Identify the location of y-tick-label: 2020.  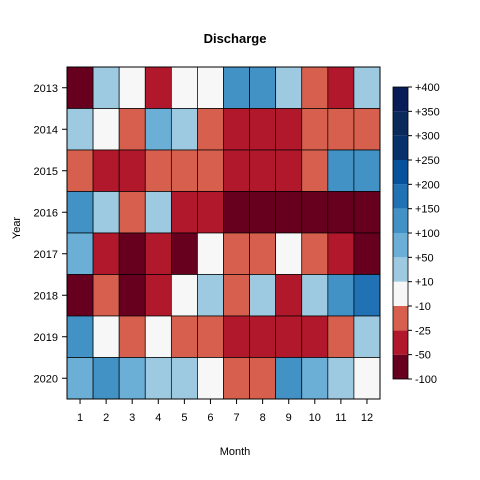
(46, 379).